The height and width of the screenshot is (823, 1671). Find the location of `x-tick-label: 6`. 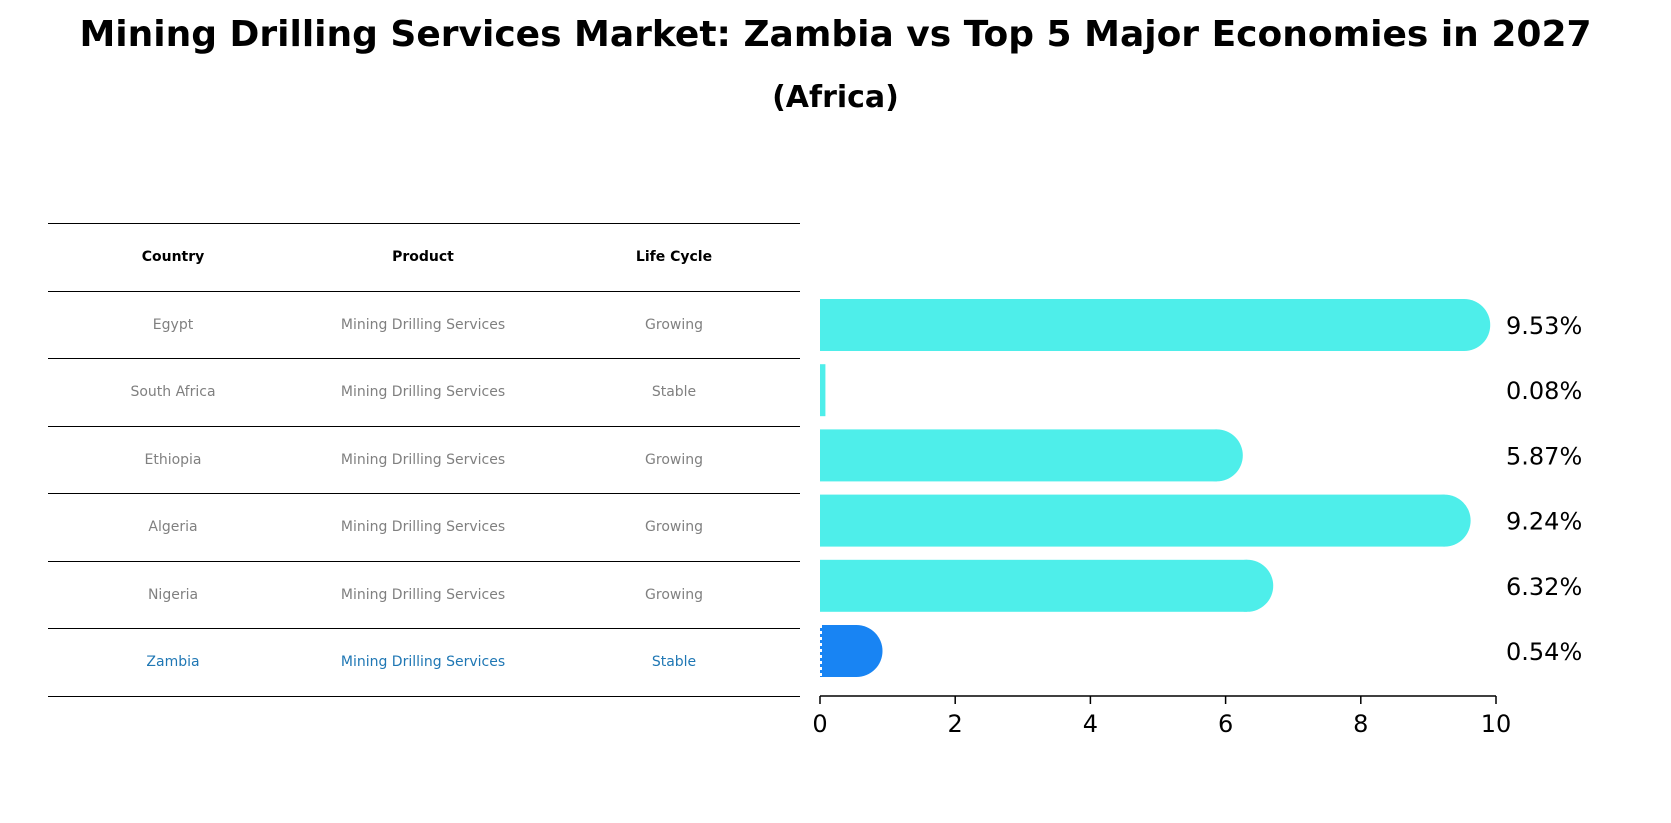

x-tick-label: 6 is located at coordinates (1225, 724).